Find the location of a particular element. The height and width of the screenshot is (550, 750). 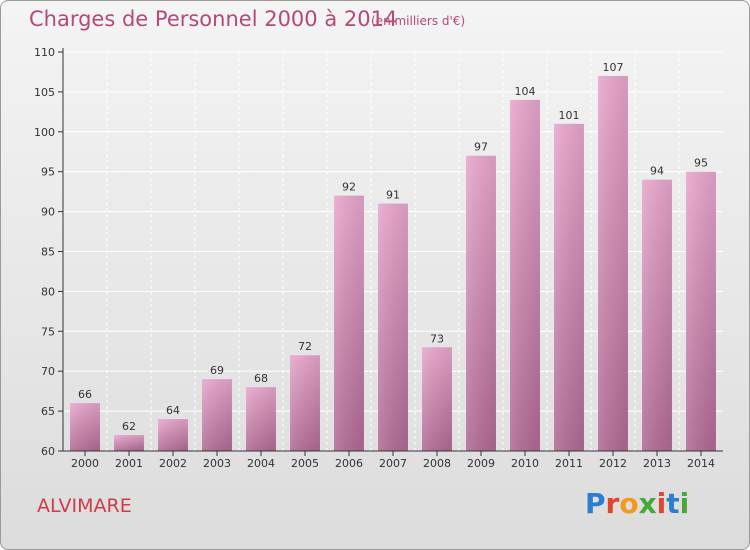

data-label: 94 is located at coordinates (657, 171).